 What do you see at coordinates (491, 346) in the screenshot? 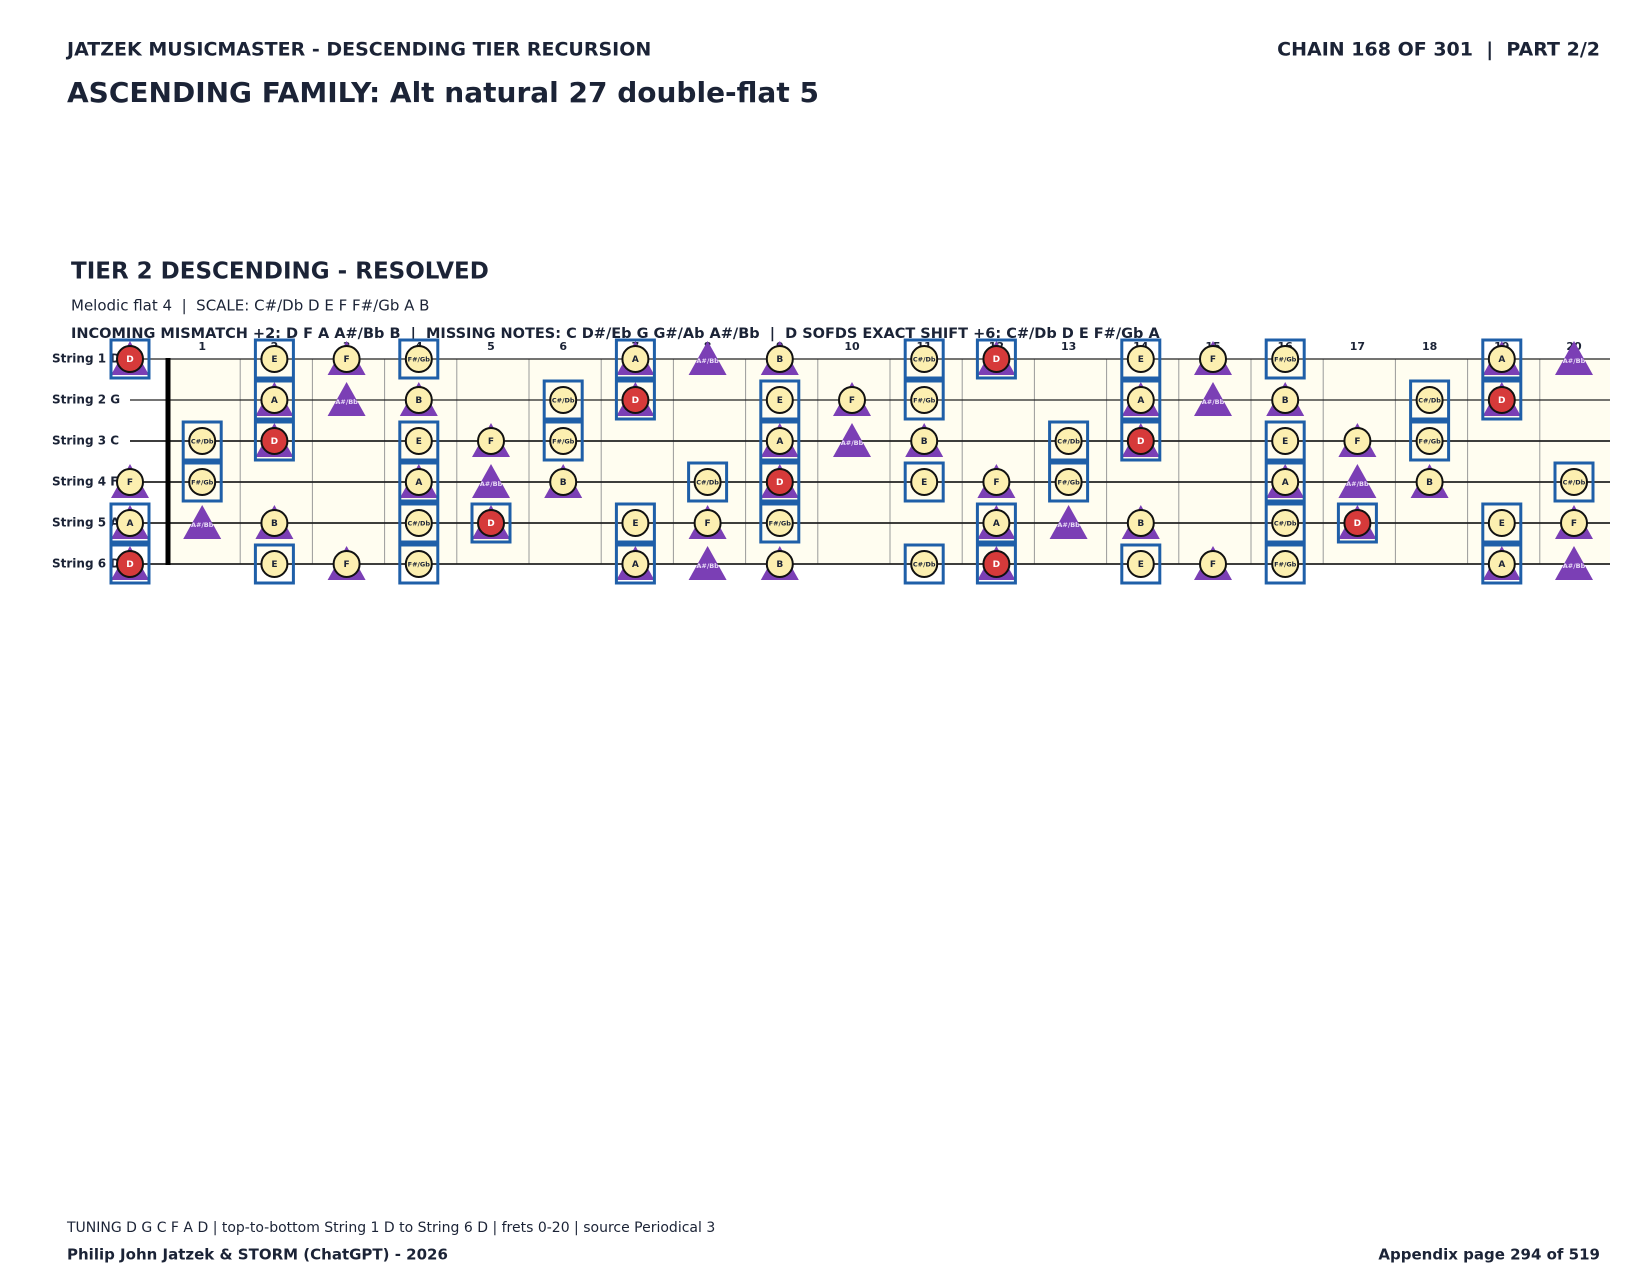
I see `fret-number: 5` at bounding box center [491, 346].